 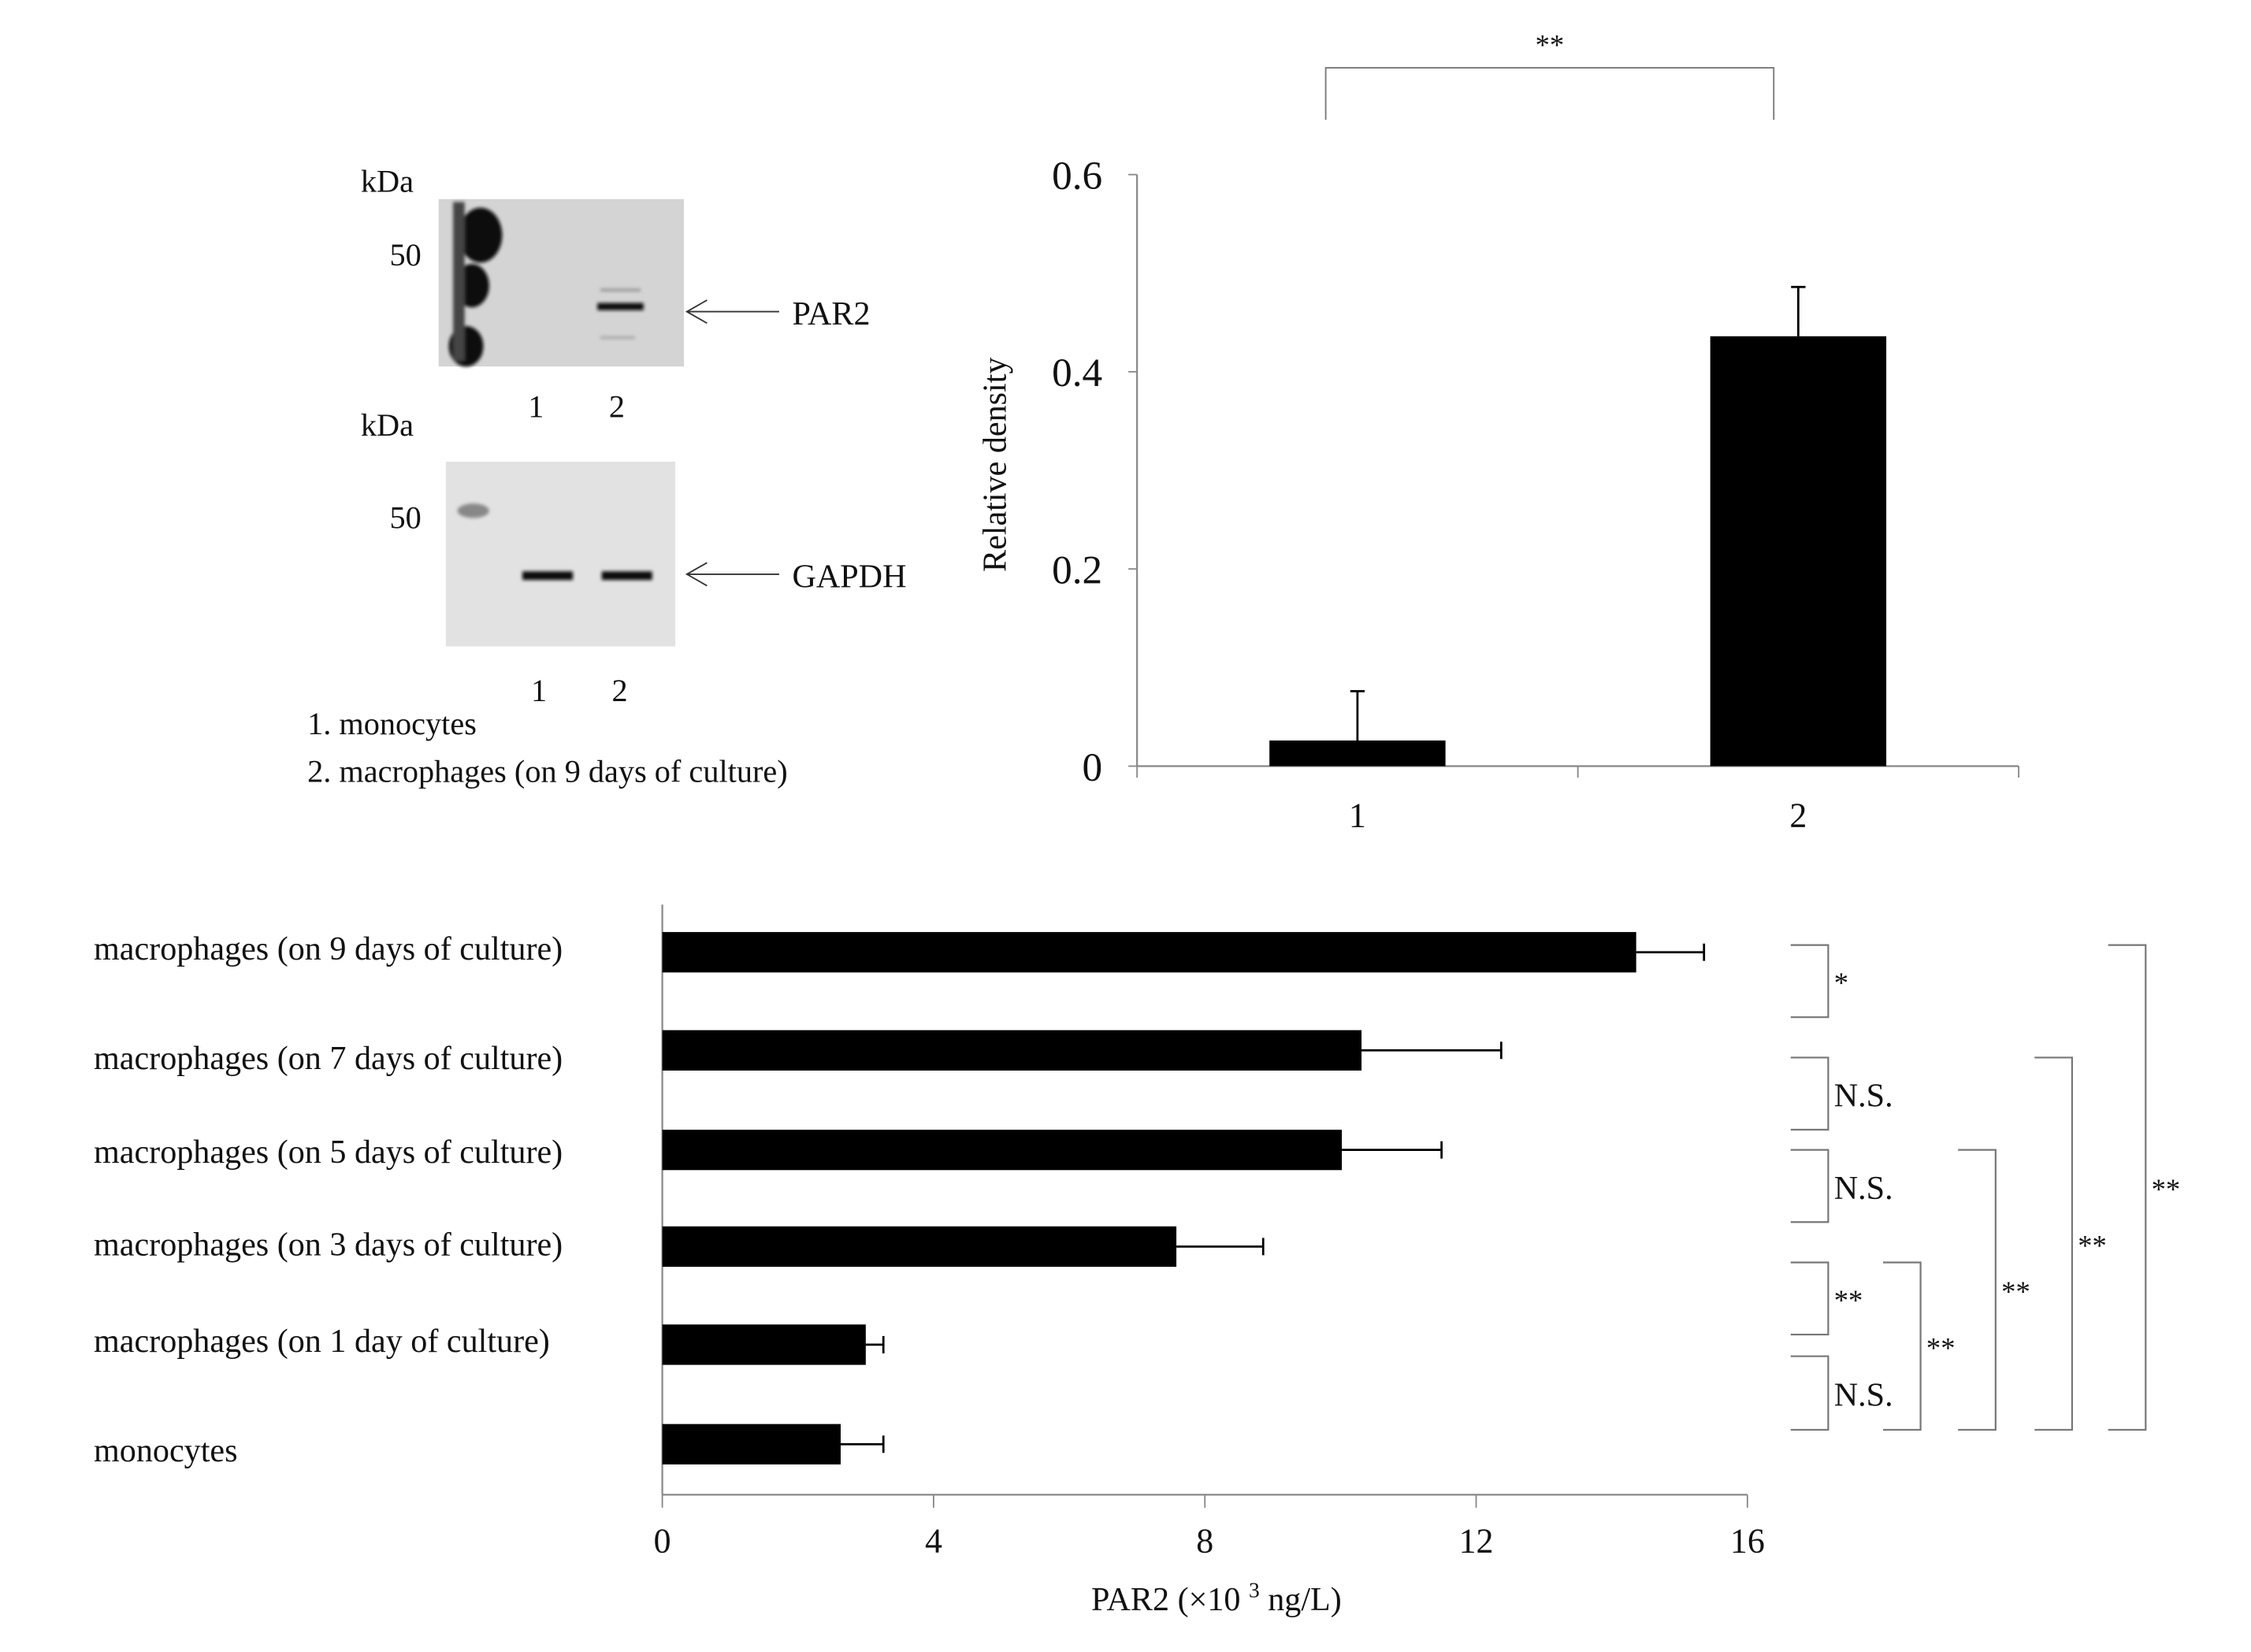 I want to click on western-blot-par2: kDa 50 PAR2 1 2, so click(x=616, y=294).